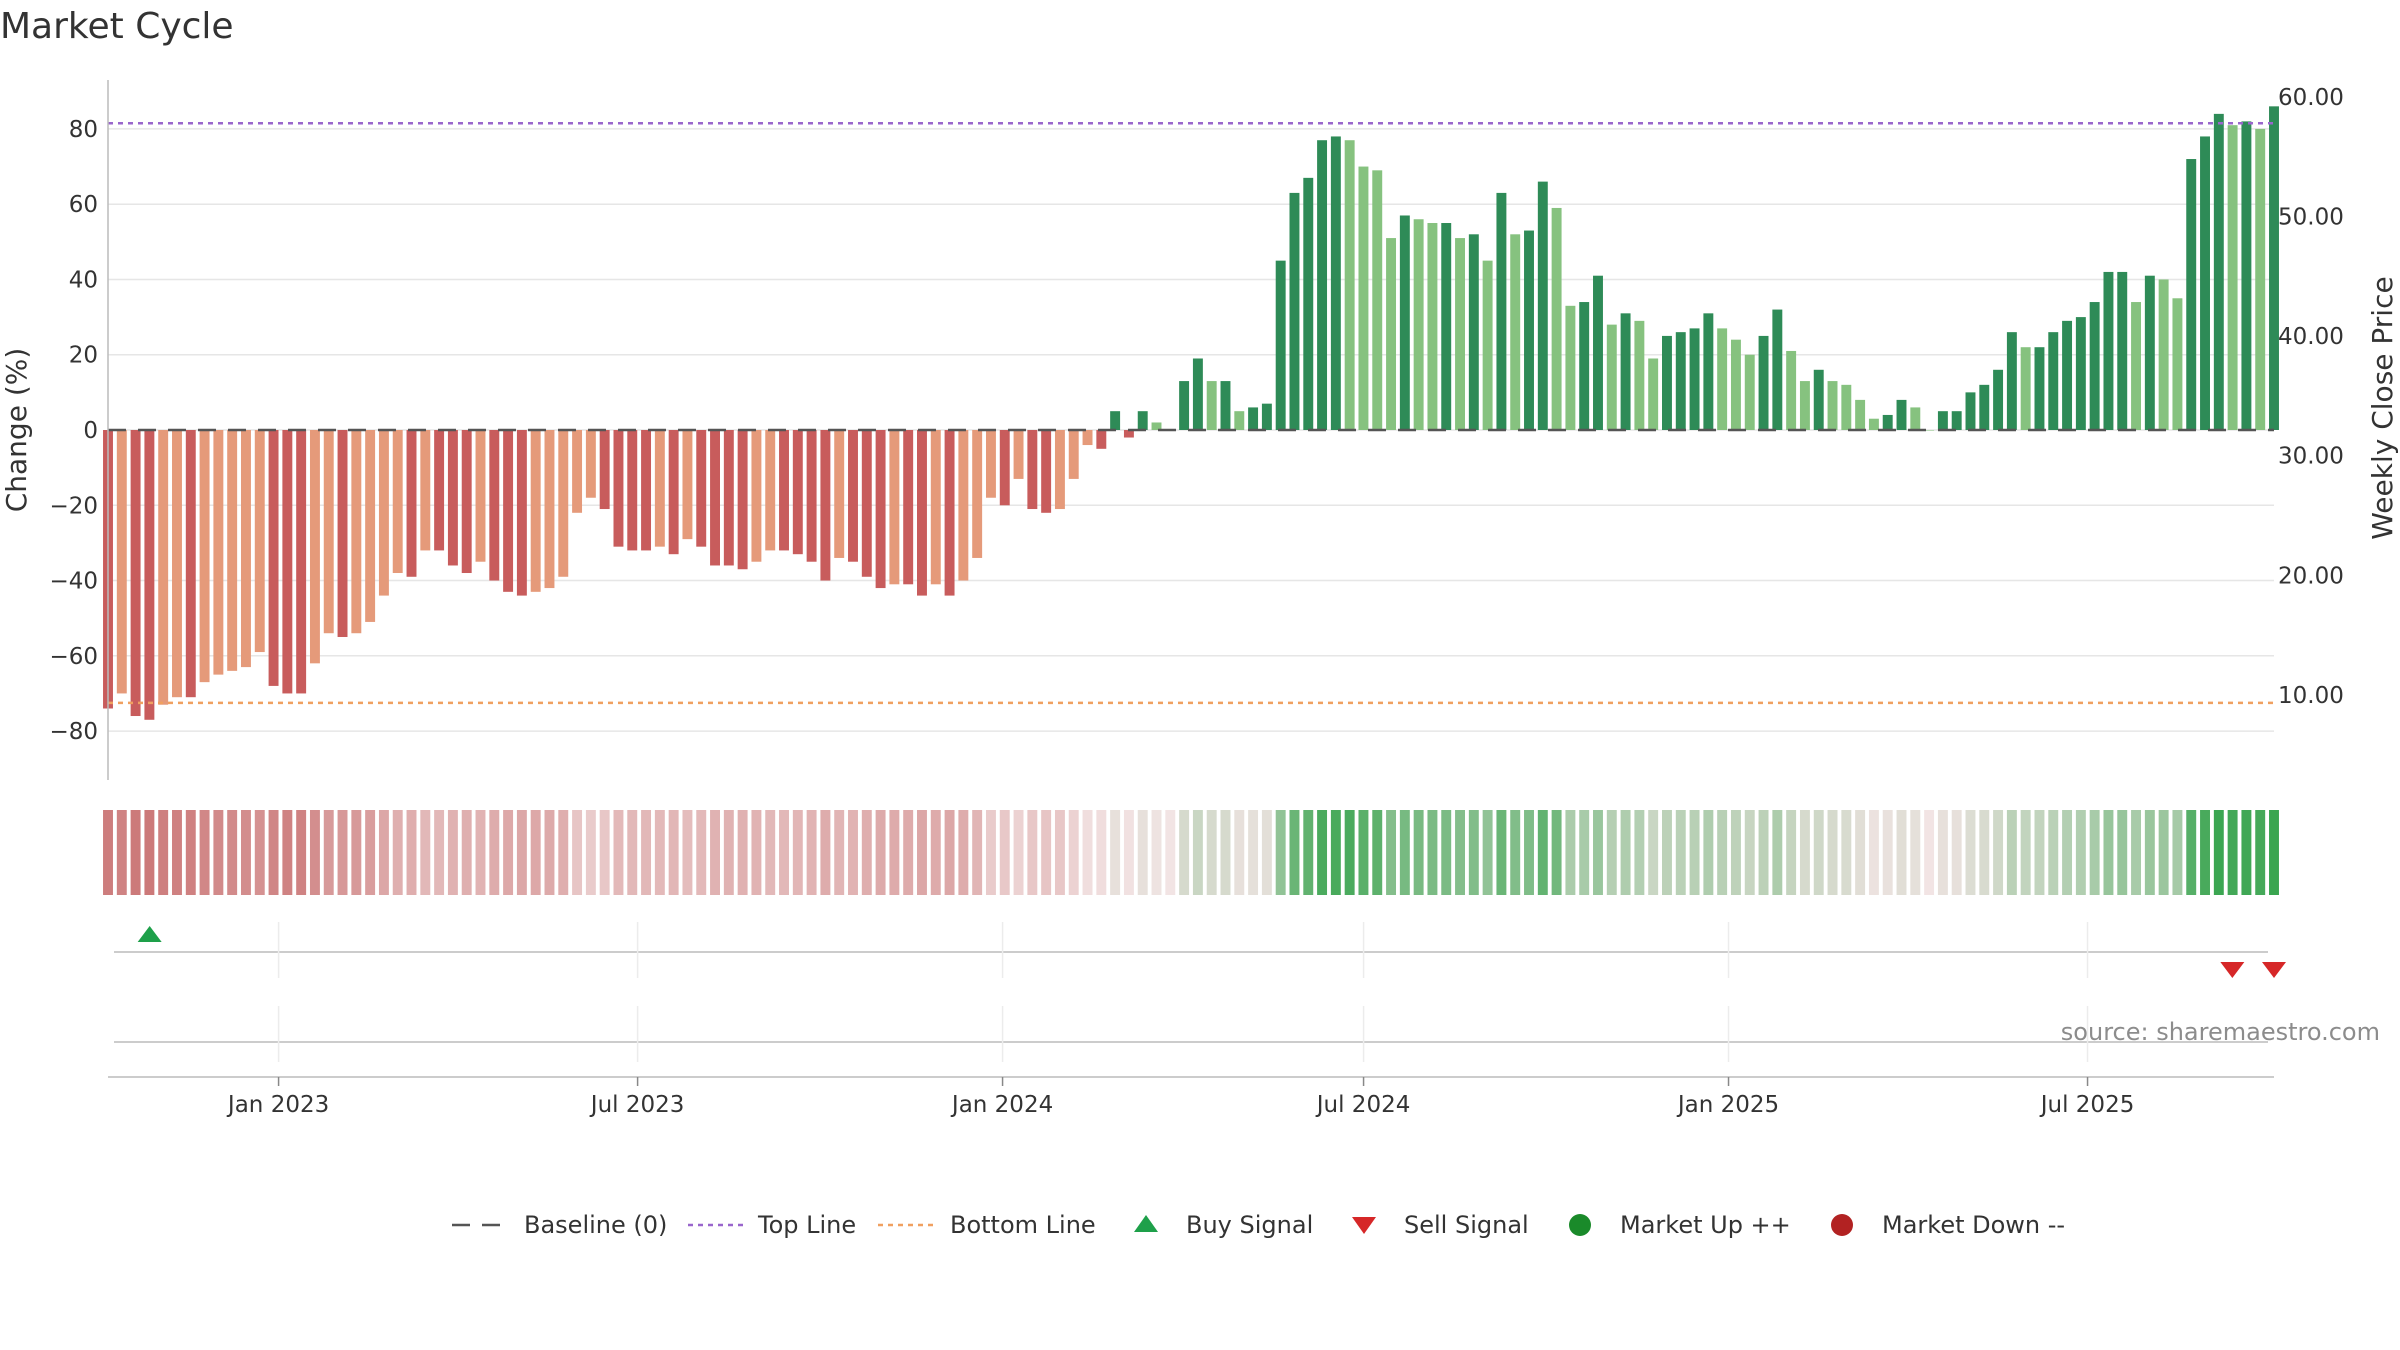  Describe the element at coordinates (2311, 696) in the screenshot. I see `y2-tick-label: 10.00` at that location.